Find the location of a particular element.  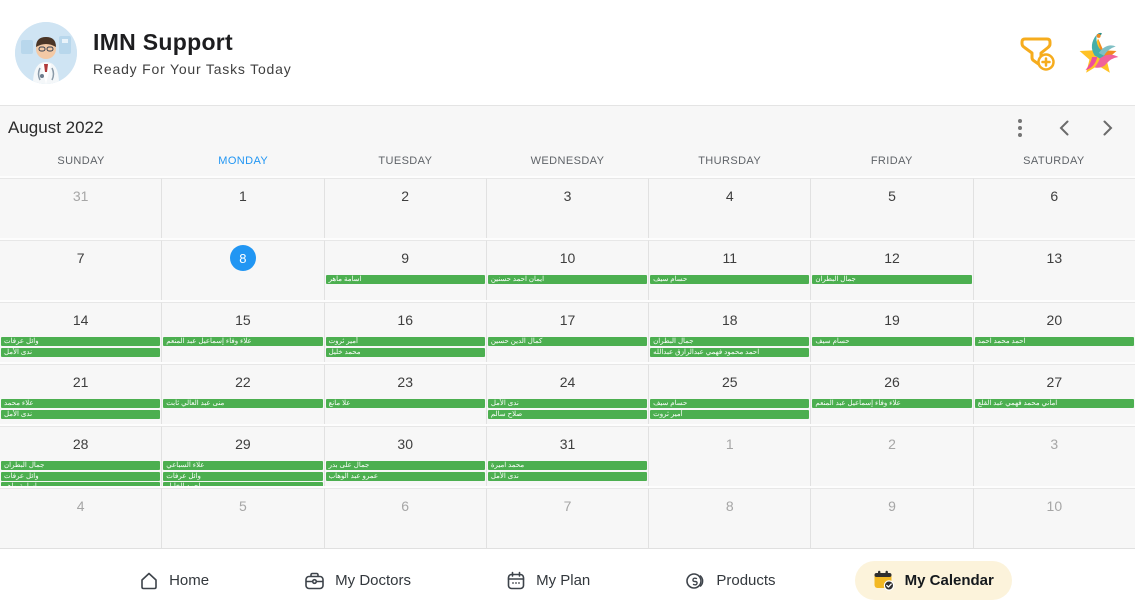

nav-item-my-calendar: My Calendar is located at coordinates (933, 580).